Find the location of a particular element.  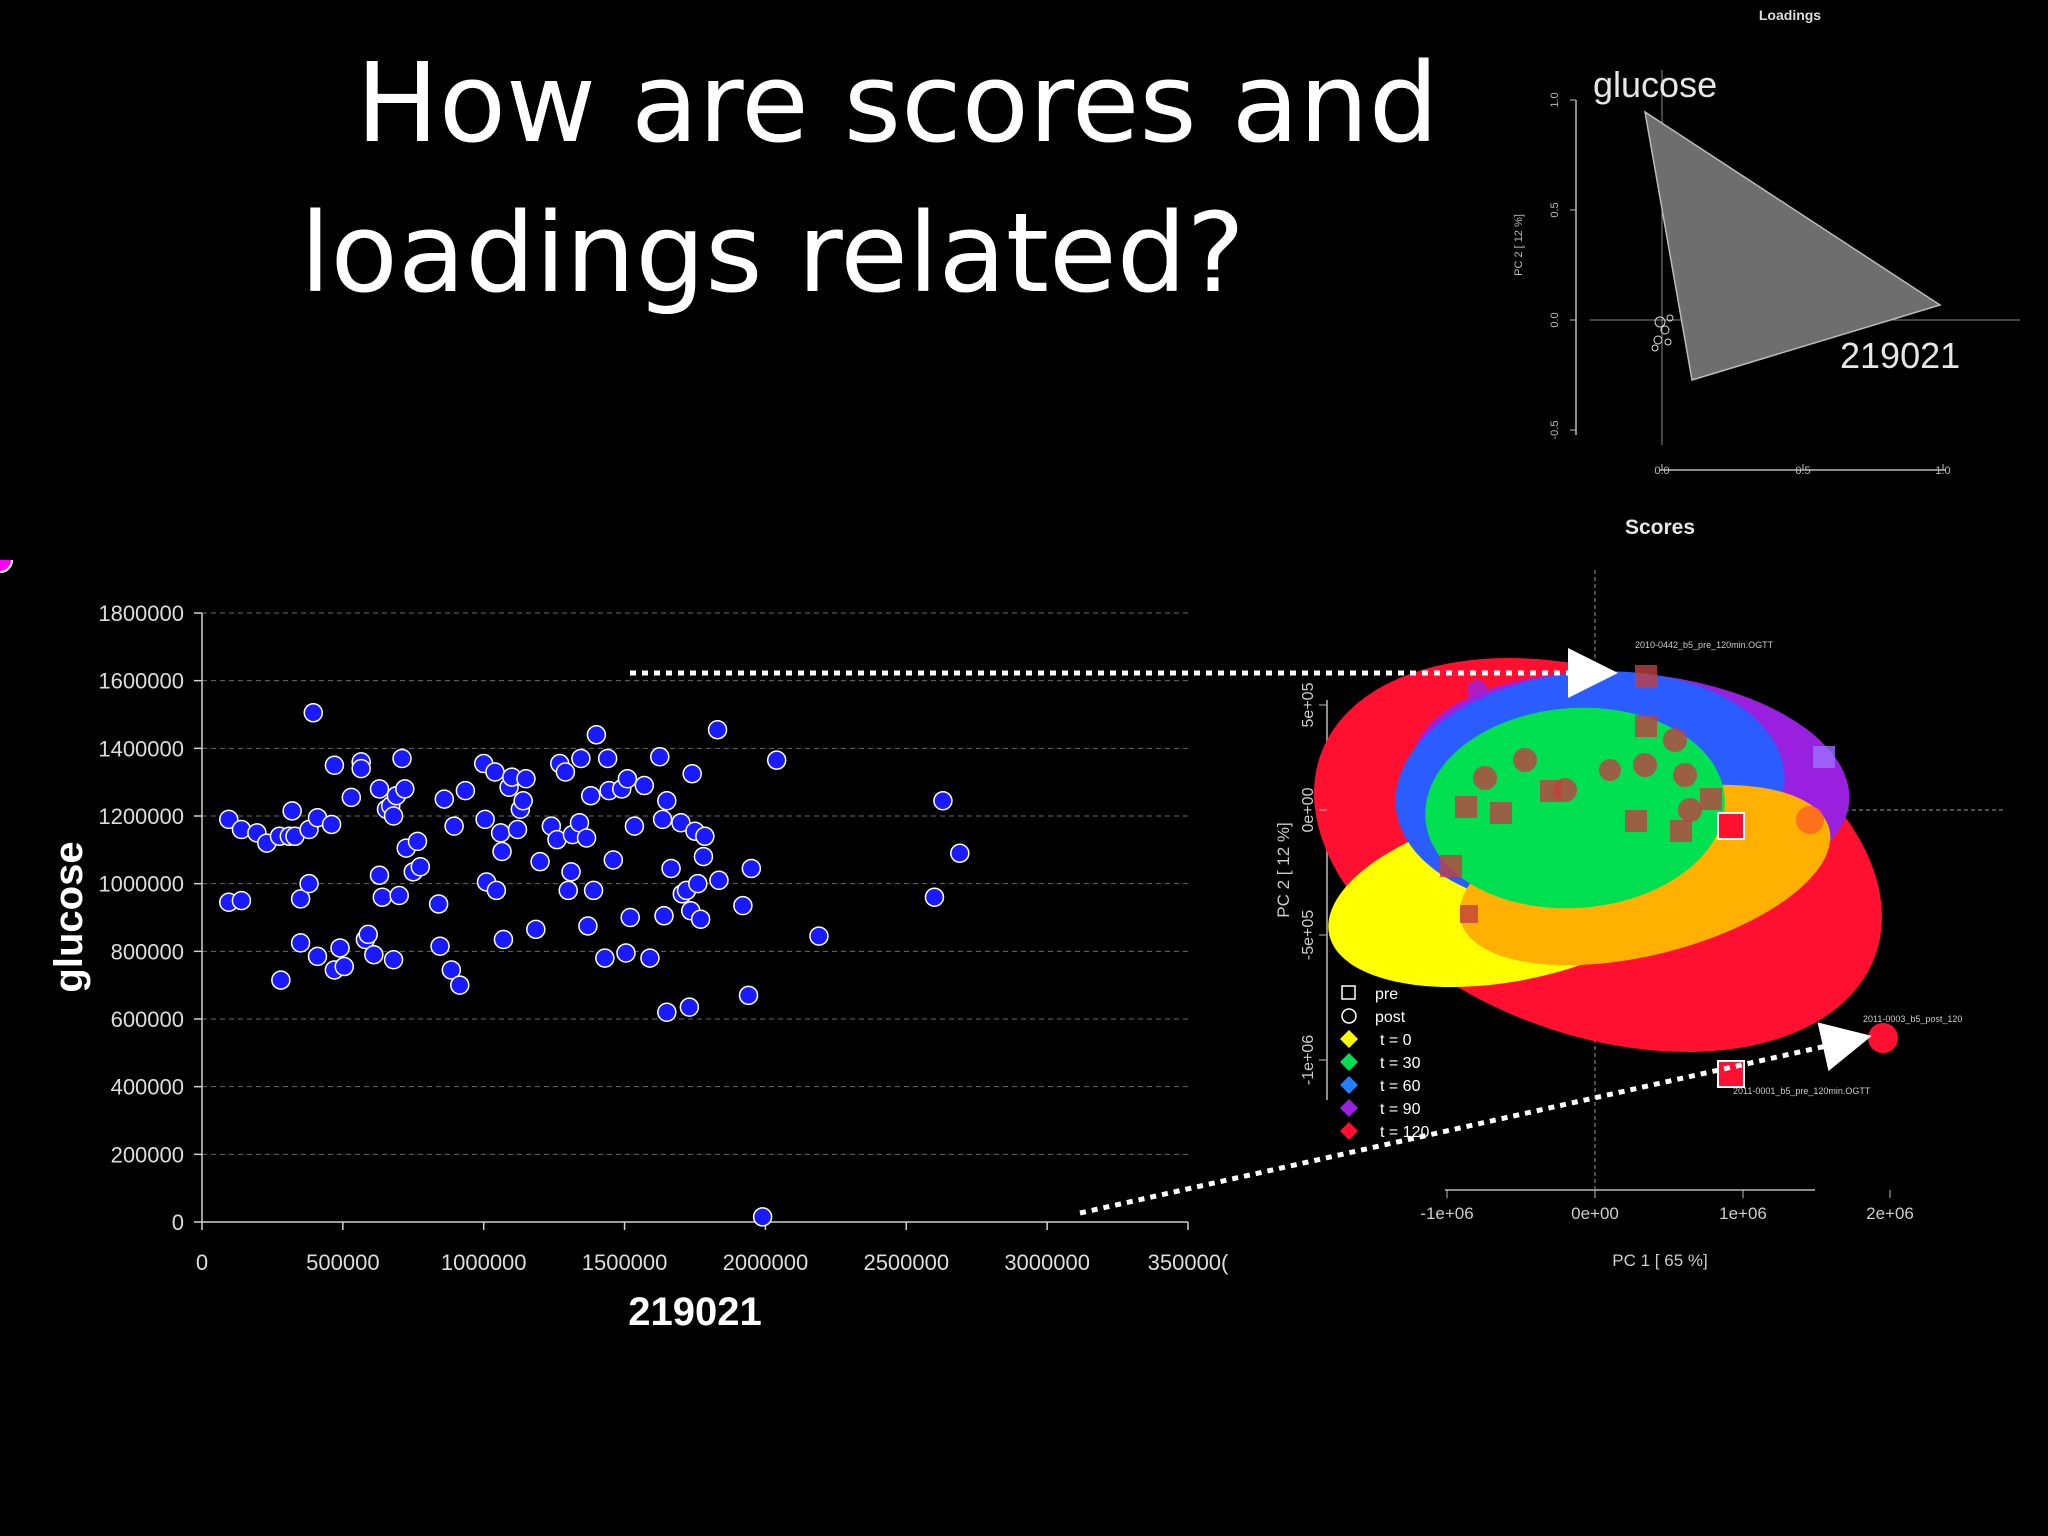

scores-outliers is located at coordinates (1807, 932).